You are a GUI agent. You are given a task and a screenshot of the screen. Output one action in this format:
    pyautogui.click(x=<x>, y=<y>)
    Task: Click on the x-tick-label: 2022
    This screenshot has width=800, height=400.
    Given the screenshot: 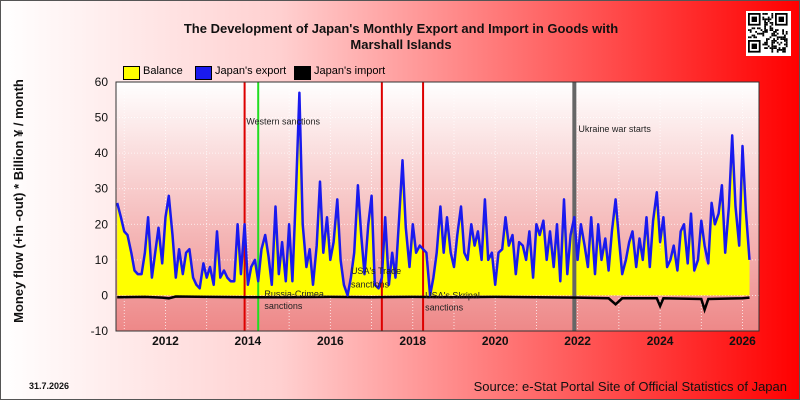 What is the action you would take?
    pyautogui.click(x=577, y=341)
    